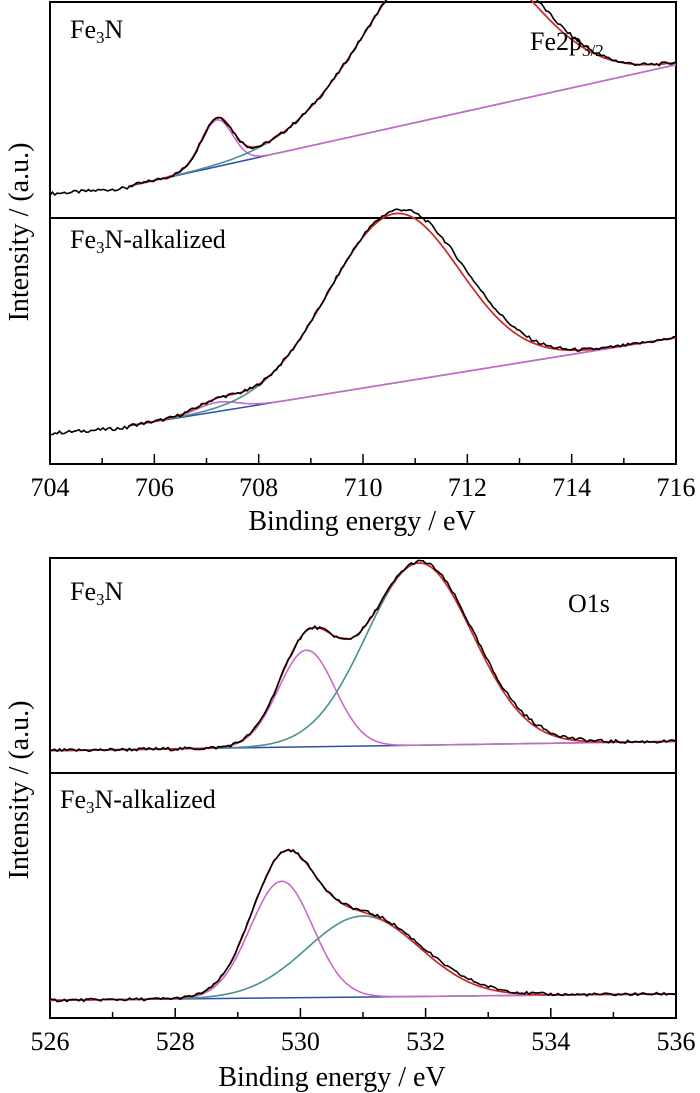 The image size is (700, 1093). Describe the element at coordinates (97, 593) in the screenshot. I see `o1s-sample-label-top: Fe3N` at that location.